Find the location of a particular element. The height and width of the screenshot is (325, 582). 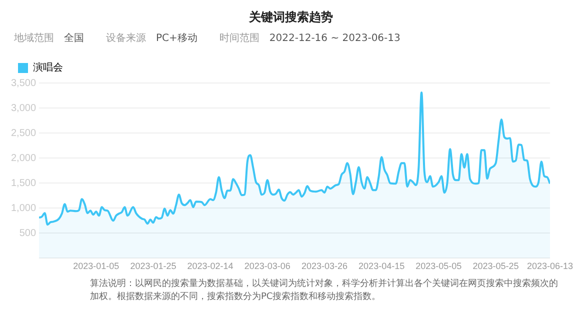

text: 算法说明：以网民的搜索量为数据基础，以关键词为统计对象，科学分析并计算出各个关键词在网页搜索中搜索频次的加权。根据数据来源的不同，搜索指数分为PC搜索指数和移动搜索指数。 is located at coordinates (324, 291).